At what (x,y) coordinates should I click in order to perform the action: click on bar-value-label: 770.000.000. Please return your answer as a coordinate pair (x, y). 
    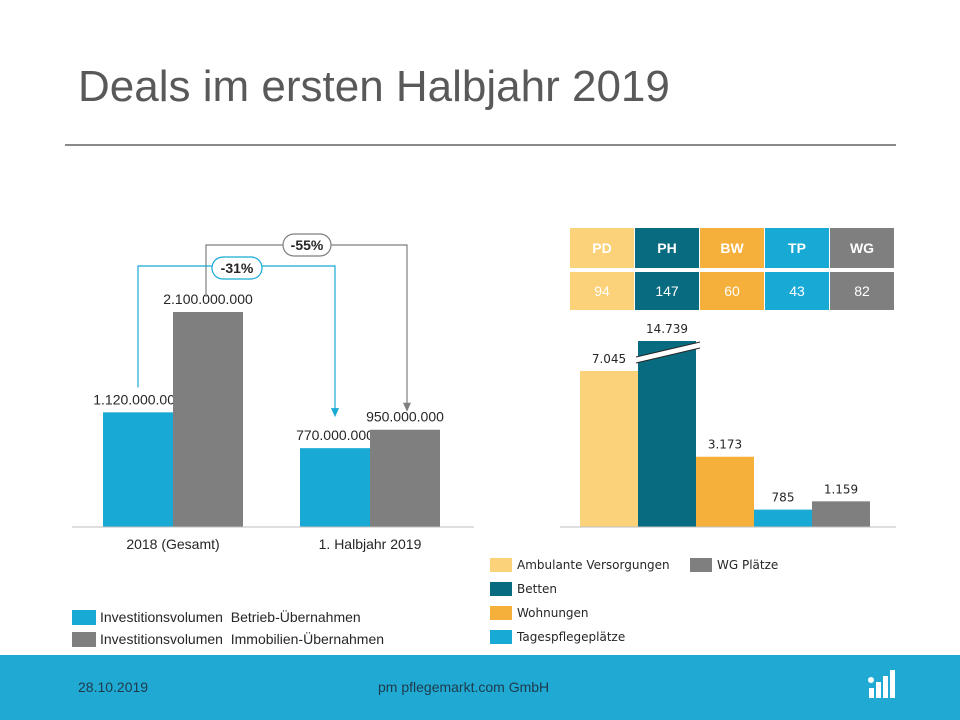
    Looking at the image, I should click on (335, 435).